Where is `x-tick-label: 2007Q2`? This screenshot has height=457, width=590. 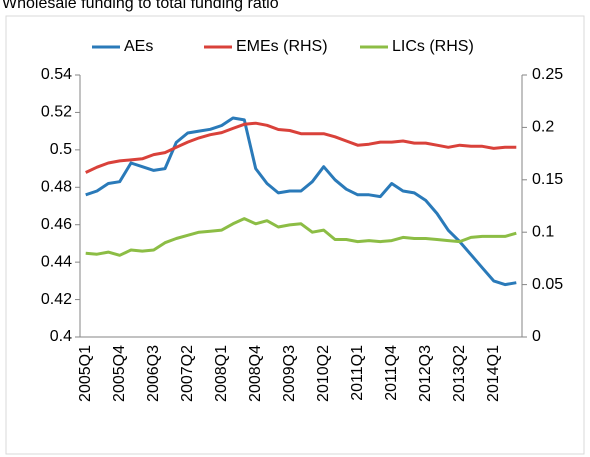
x-tick-label: 2007Q2 is located at coordinates (187, 373).